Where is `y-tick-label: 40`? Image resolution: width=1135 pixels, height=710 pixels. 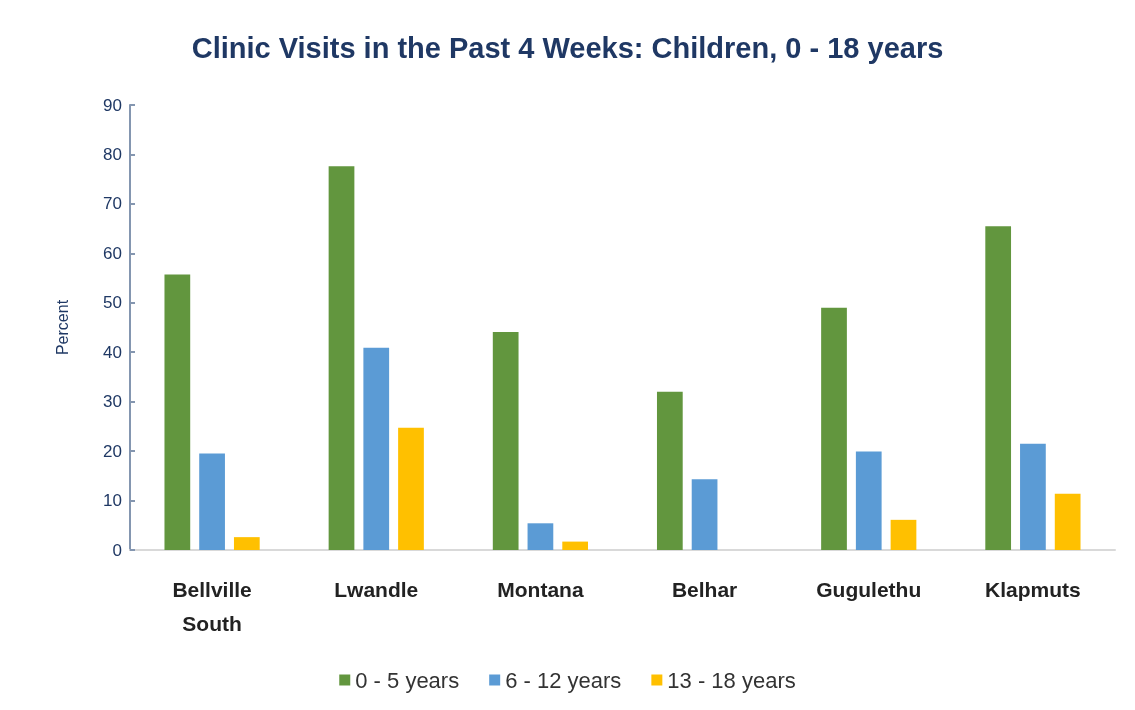 y-tick-label: 40 is located at coordinates (112, 352).